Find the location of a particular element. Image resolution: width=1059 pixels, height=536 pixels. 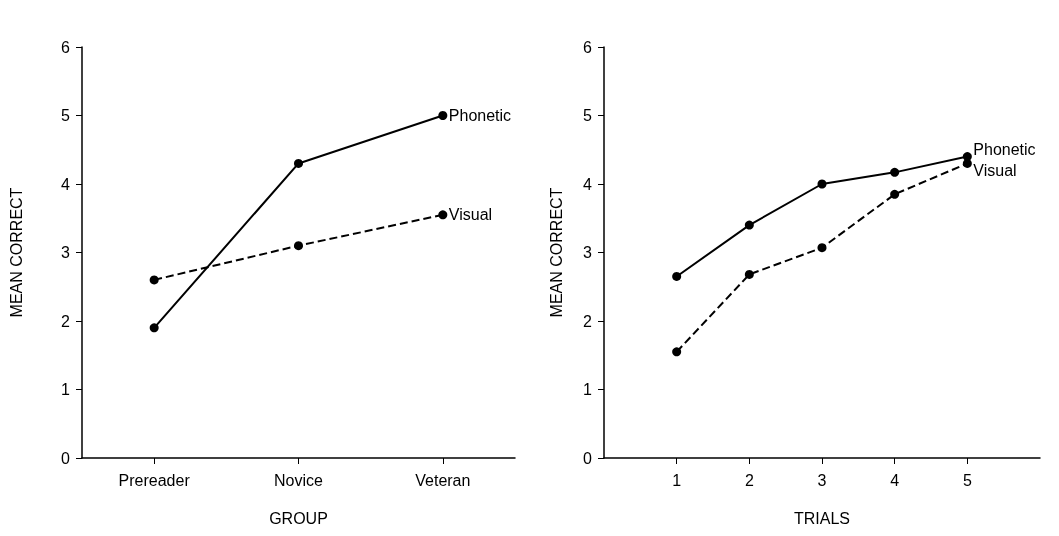

x-tick-label: 1 is located at coordinates (677, 480).